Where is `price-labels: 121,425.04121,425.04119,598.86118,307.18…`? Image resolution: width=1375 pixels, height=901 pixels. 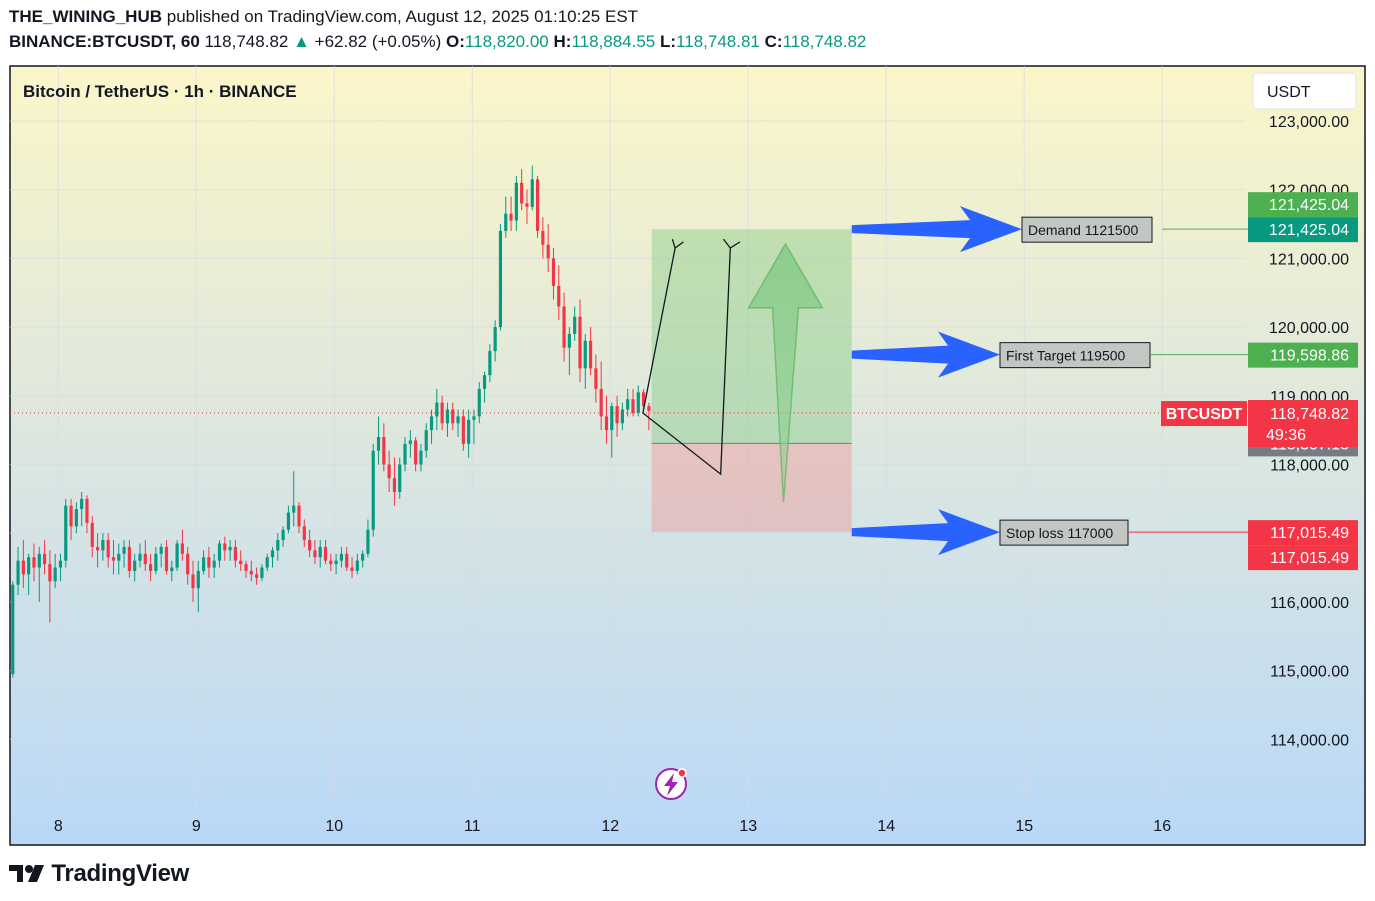 price-labels: 121,425.04121,425.04119,598.86118,307.18… is located at coordinates (1259, 381).